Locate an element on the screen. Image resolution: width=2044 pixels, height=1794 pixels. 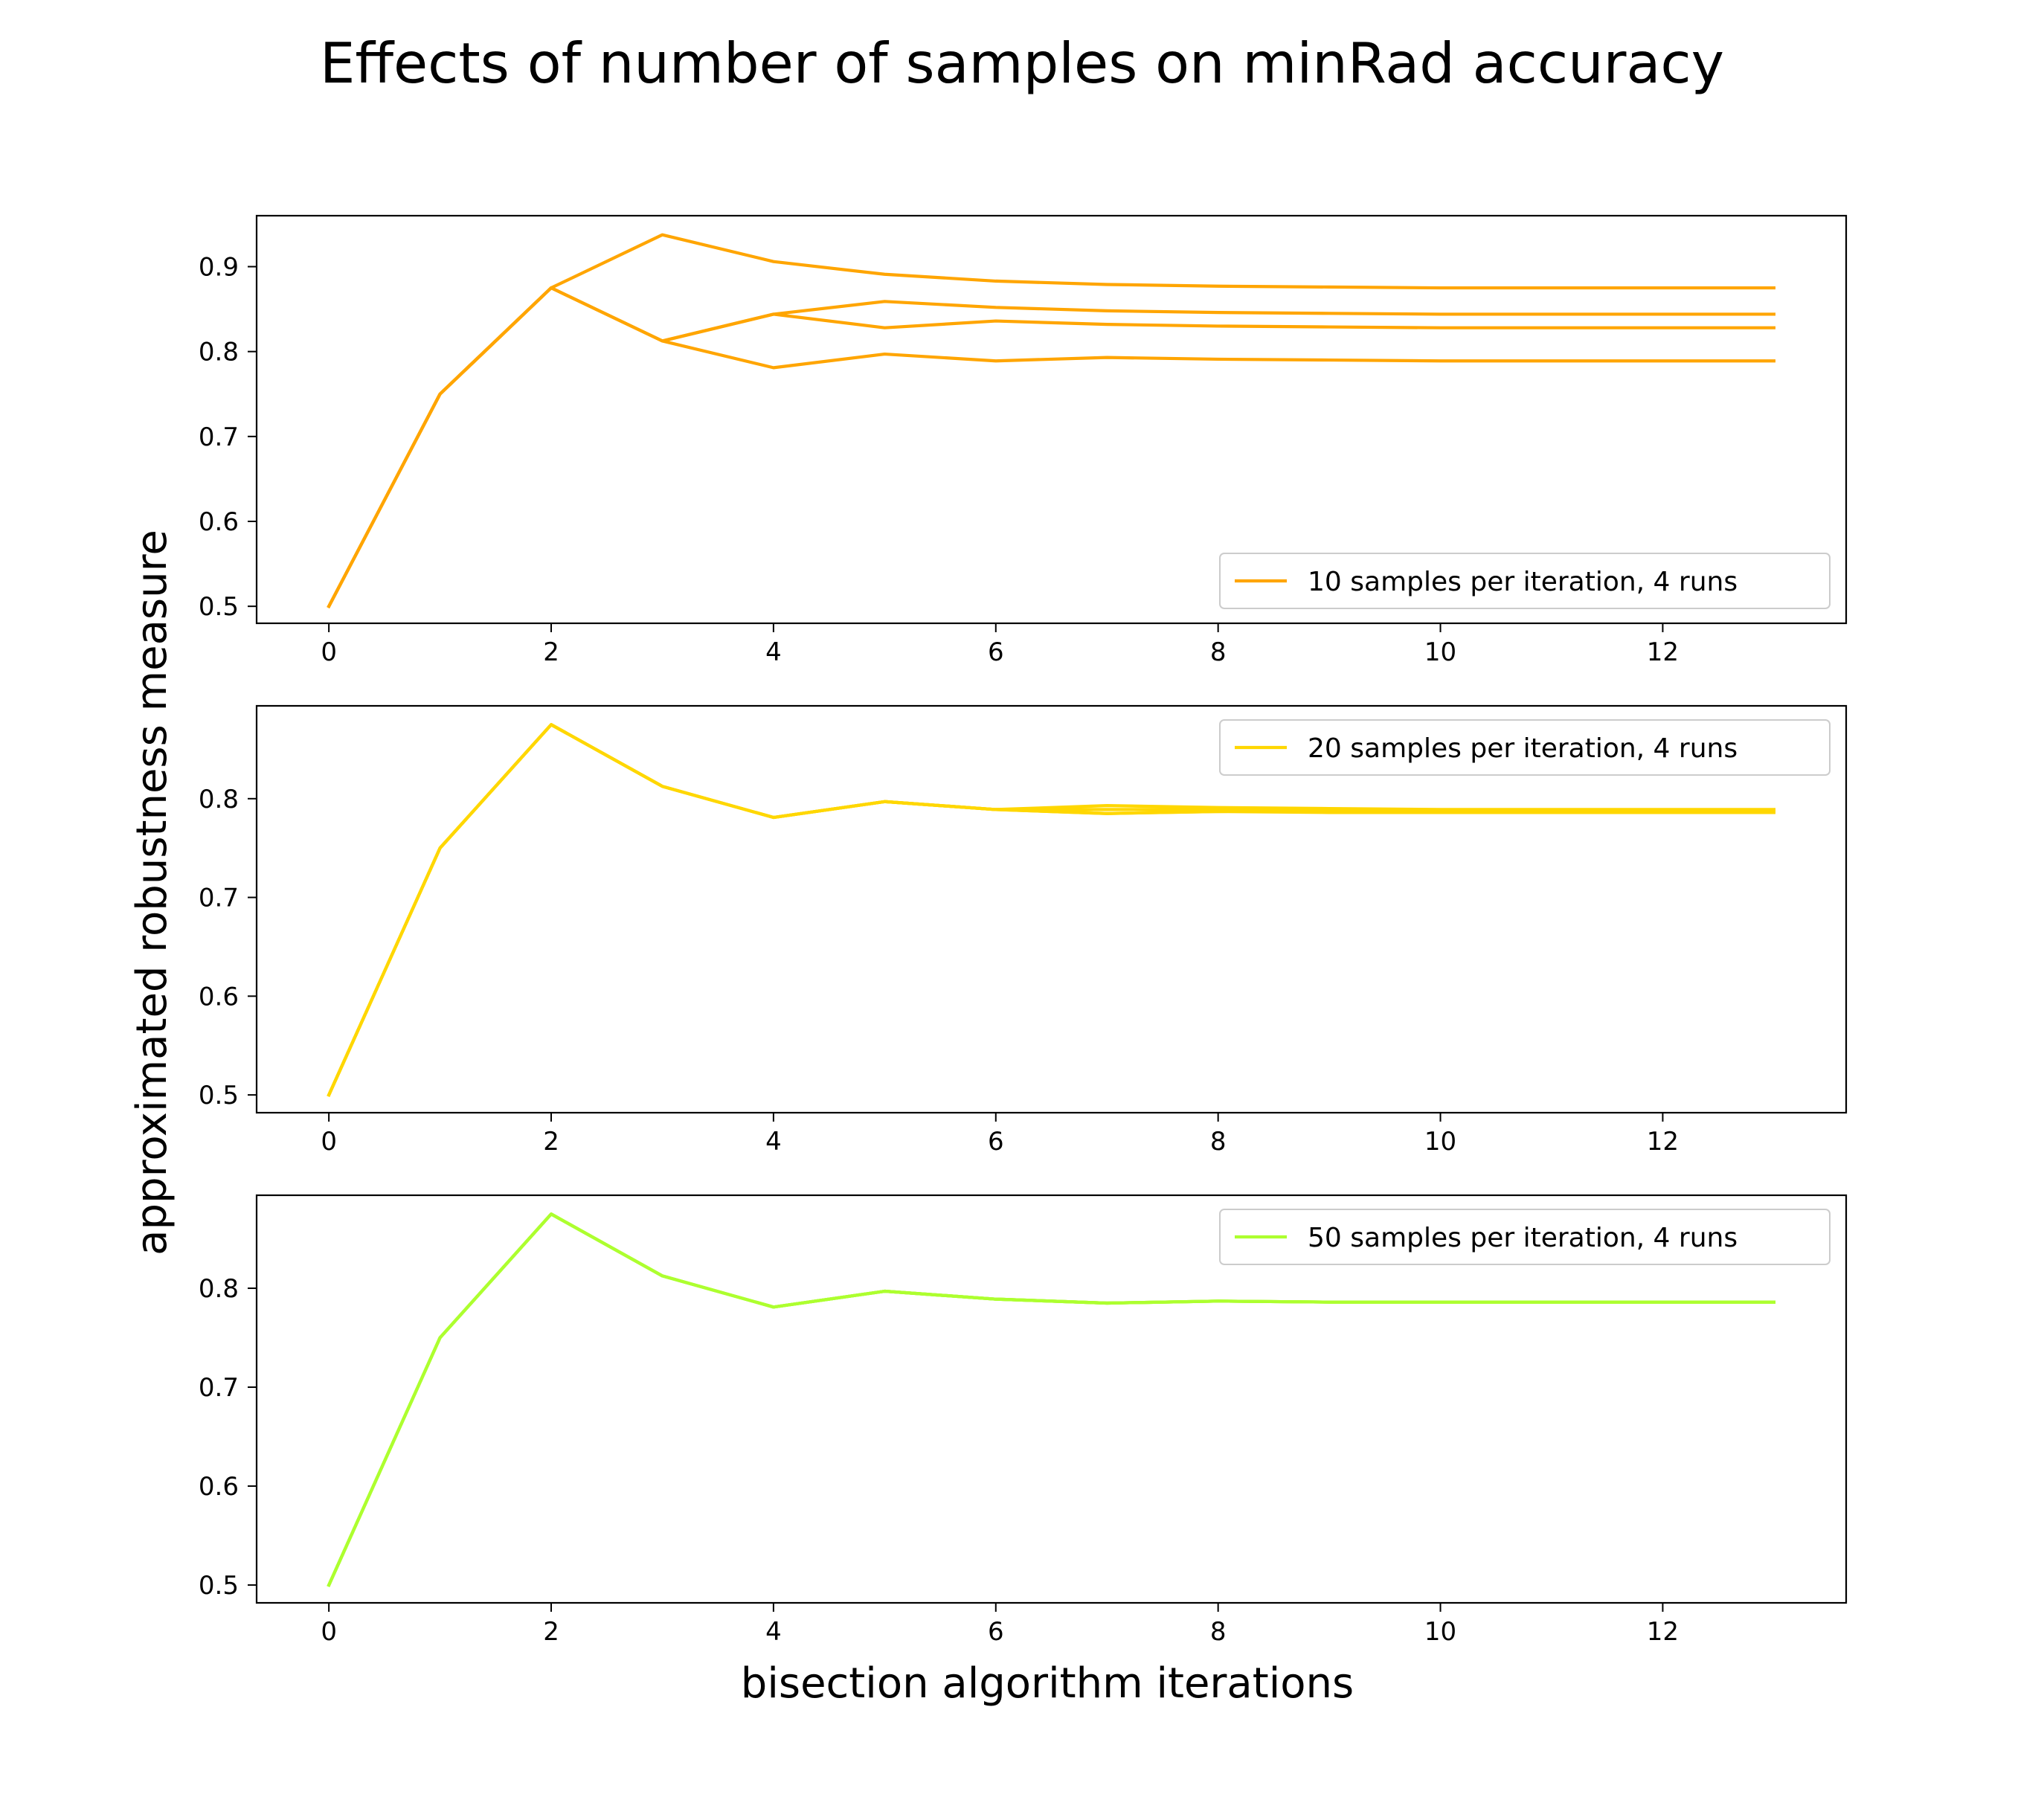
legend-label-2: 20 samples per iteration, 4 runs is located at coordinates (1523, 748).